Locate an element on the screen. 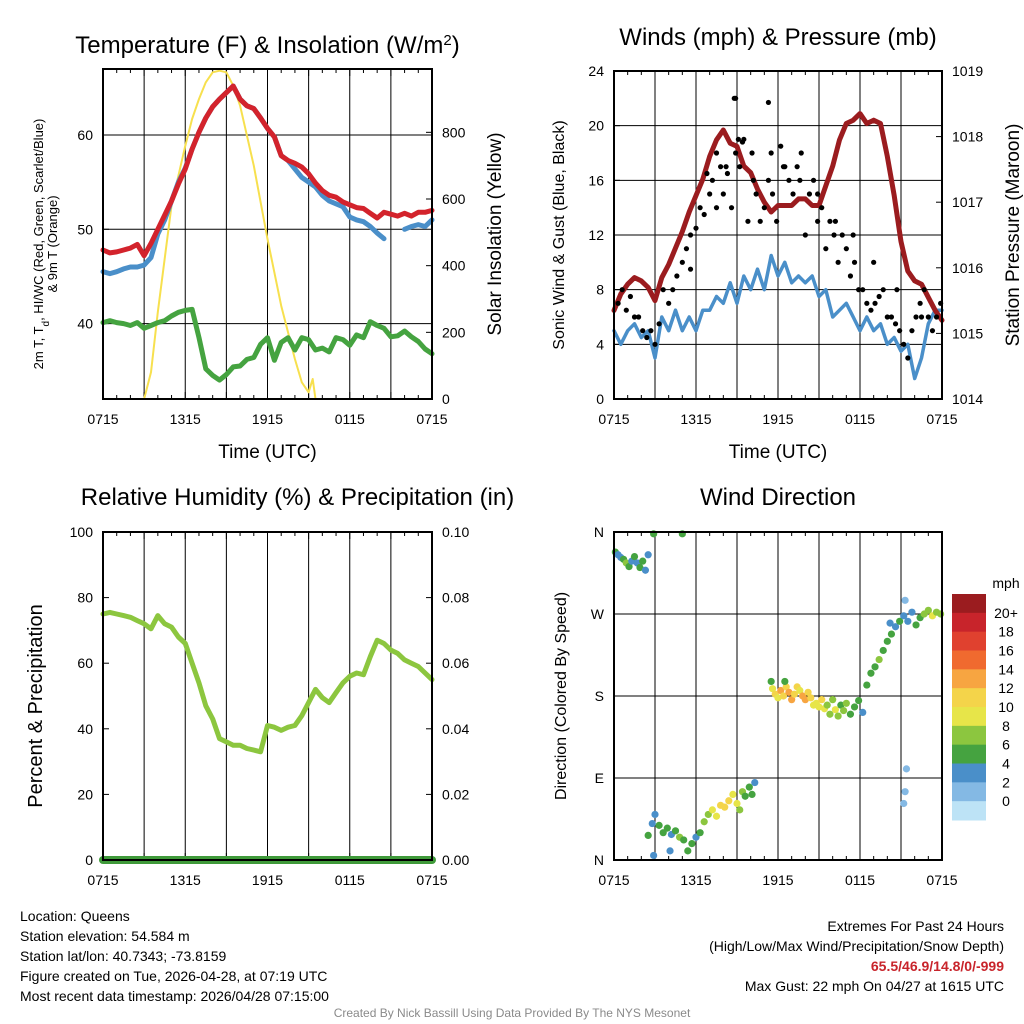 The image size is (1024, 1024). y-tick-label-right: 1014 is located at coordinates (967, 399).